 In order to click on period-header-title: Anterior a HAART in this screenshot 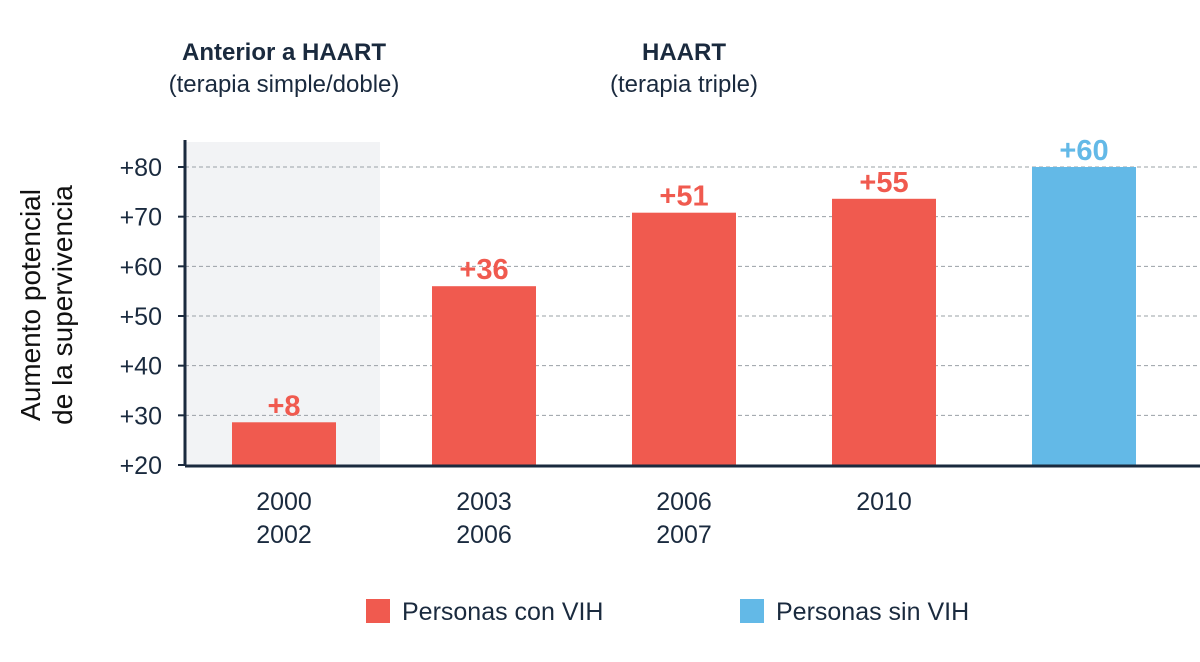, I will do `click(284, 52)`.